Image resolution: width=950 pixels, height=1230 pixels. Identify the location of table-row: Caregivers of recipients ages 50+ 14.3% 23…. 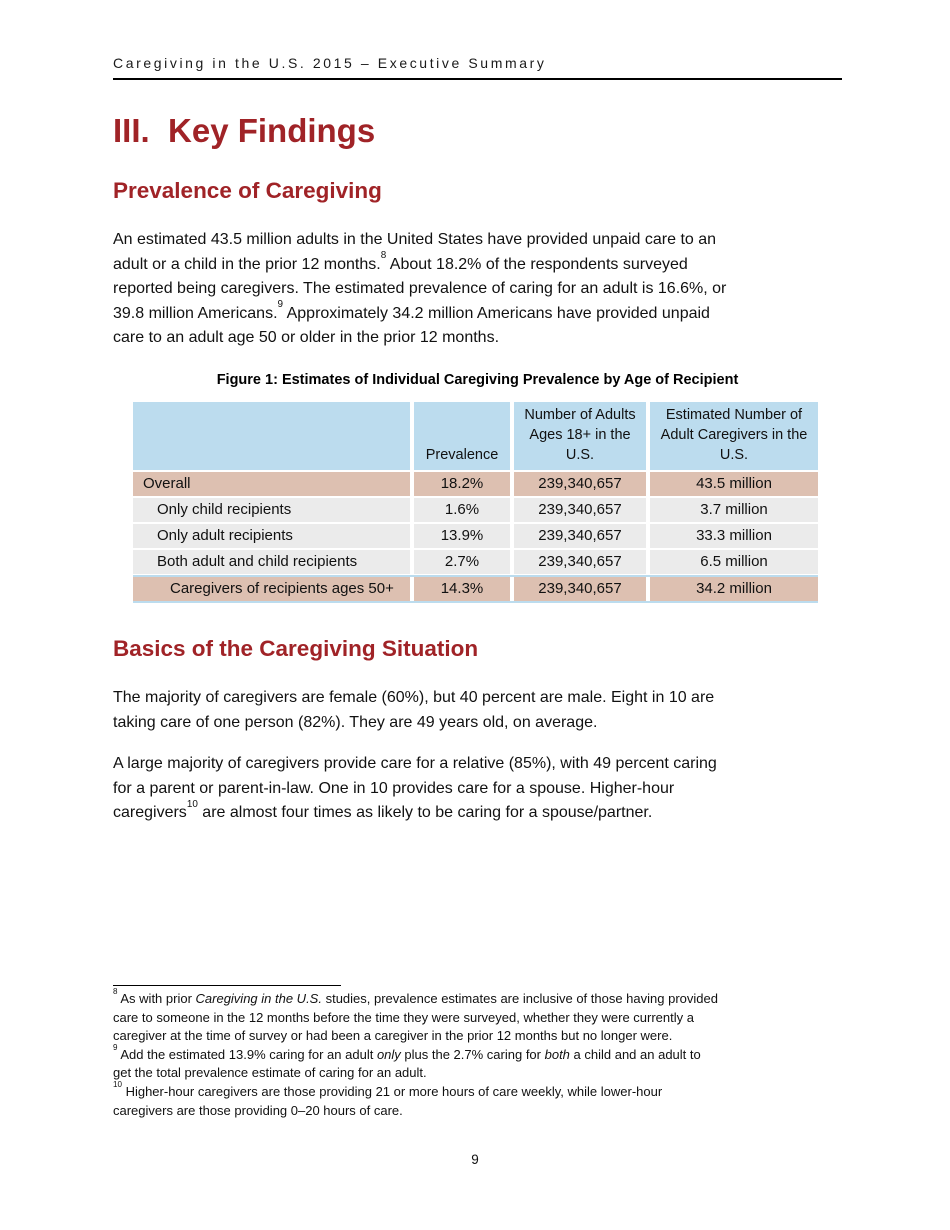
(475, 588).